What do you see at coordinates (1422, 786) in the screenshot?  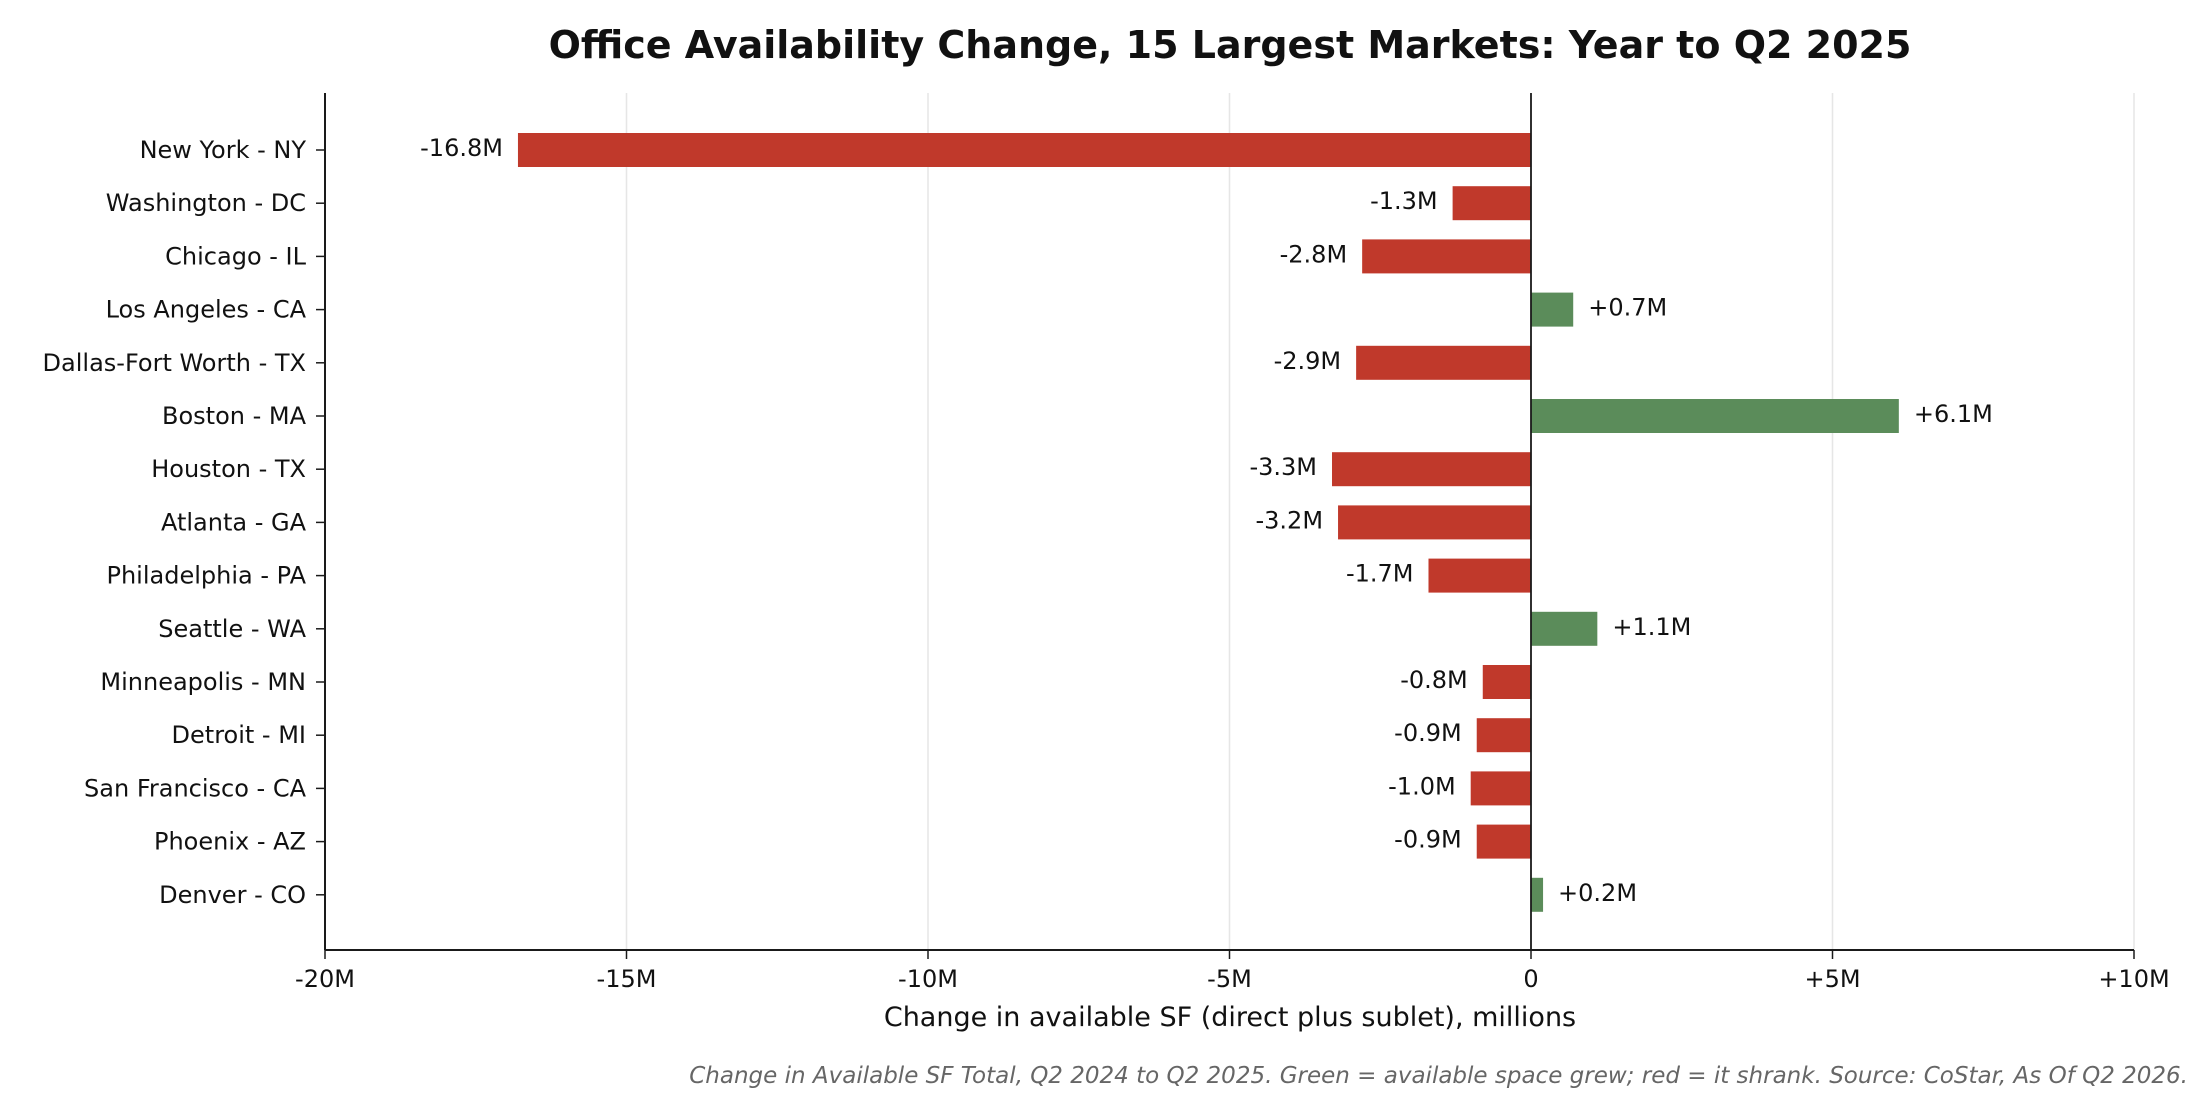 I see `data-label: -1.0M` at bounding box center [1422, 786].